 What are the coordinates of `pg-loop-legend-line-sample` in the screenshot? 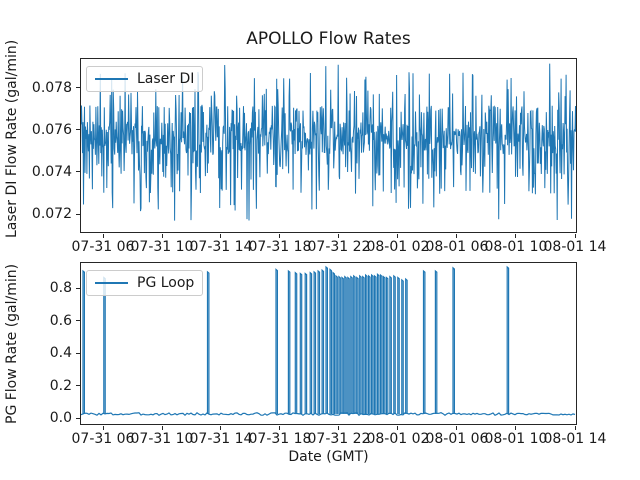 It's located at (111, 283).